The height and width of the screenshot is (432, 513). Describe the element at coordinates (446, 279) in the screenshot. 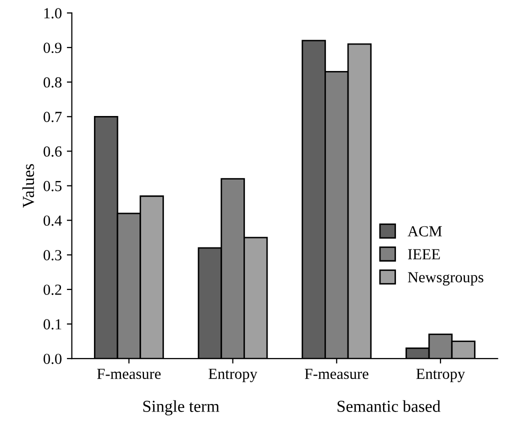

I see `legend-label: Newsgroups` at that location.